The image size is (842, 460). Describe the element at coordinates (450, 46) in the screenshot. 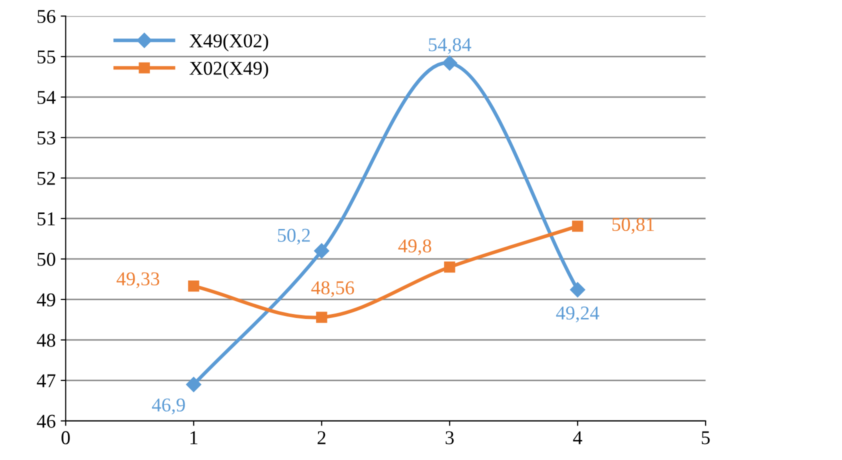

I see `data-label: 54,84` at that location.